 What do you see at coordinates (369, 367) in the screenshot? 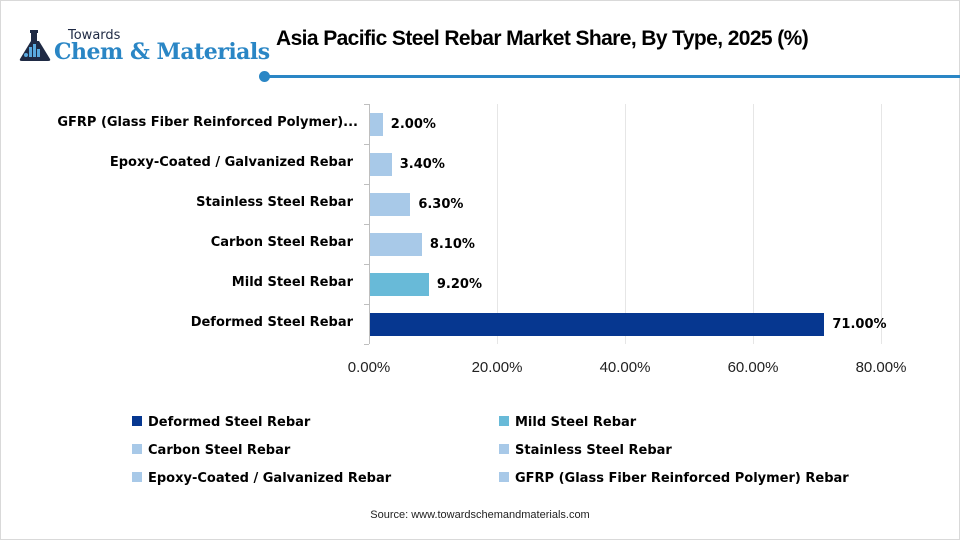
I see `x-axis-tick-label: 0.00%` at bounding box center [369, 367].